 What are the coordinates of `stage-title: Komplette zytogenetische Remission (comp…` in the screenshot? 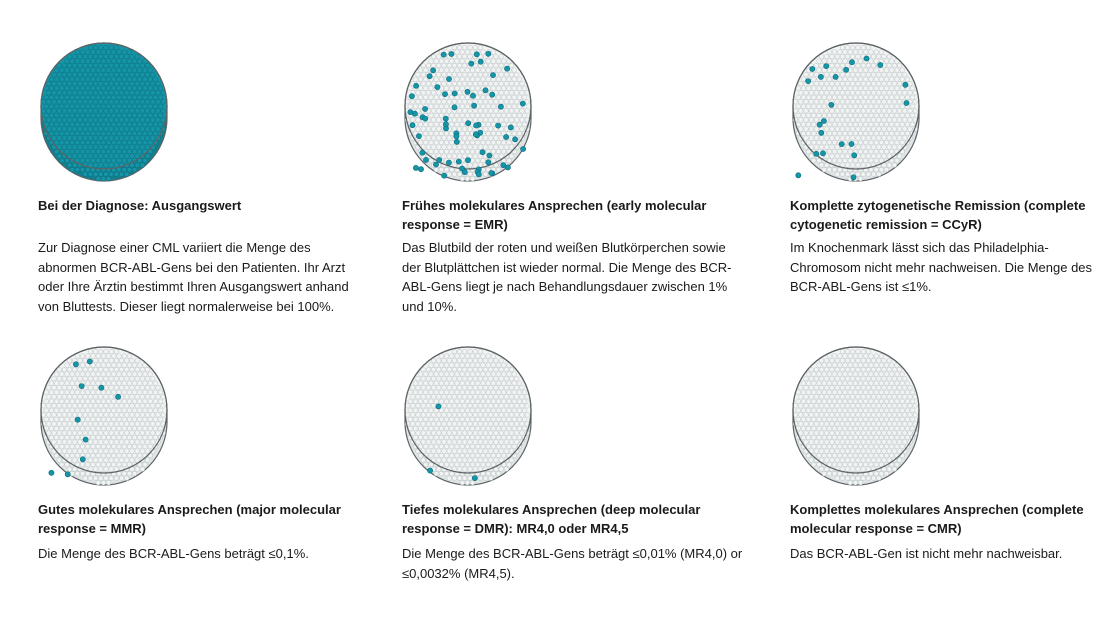 It's located at (938, 215).